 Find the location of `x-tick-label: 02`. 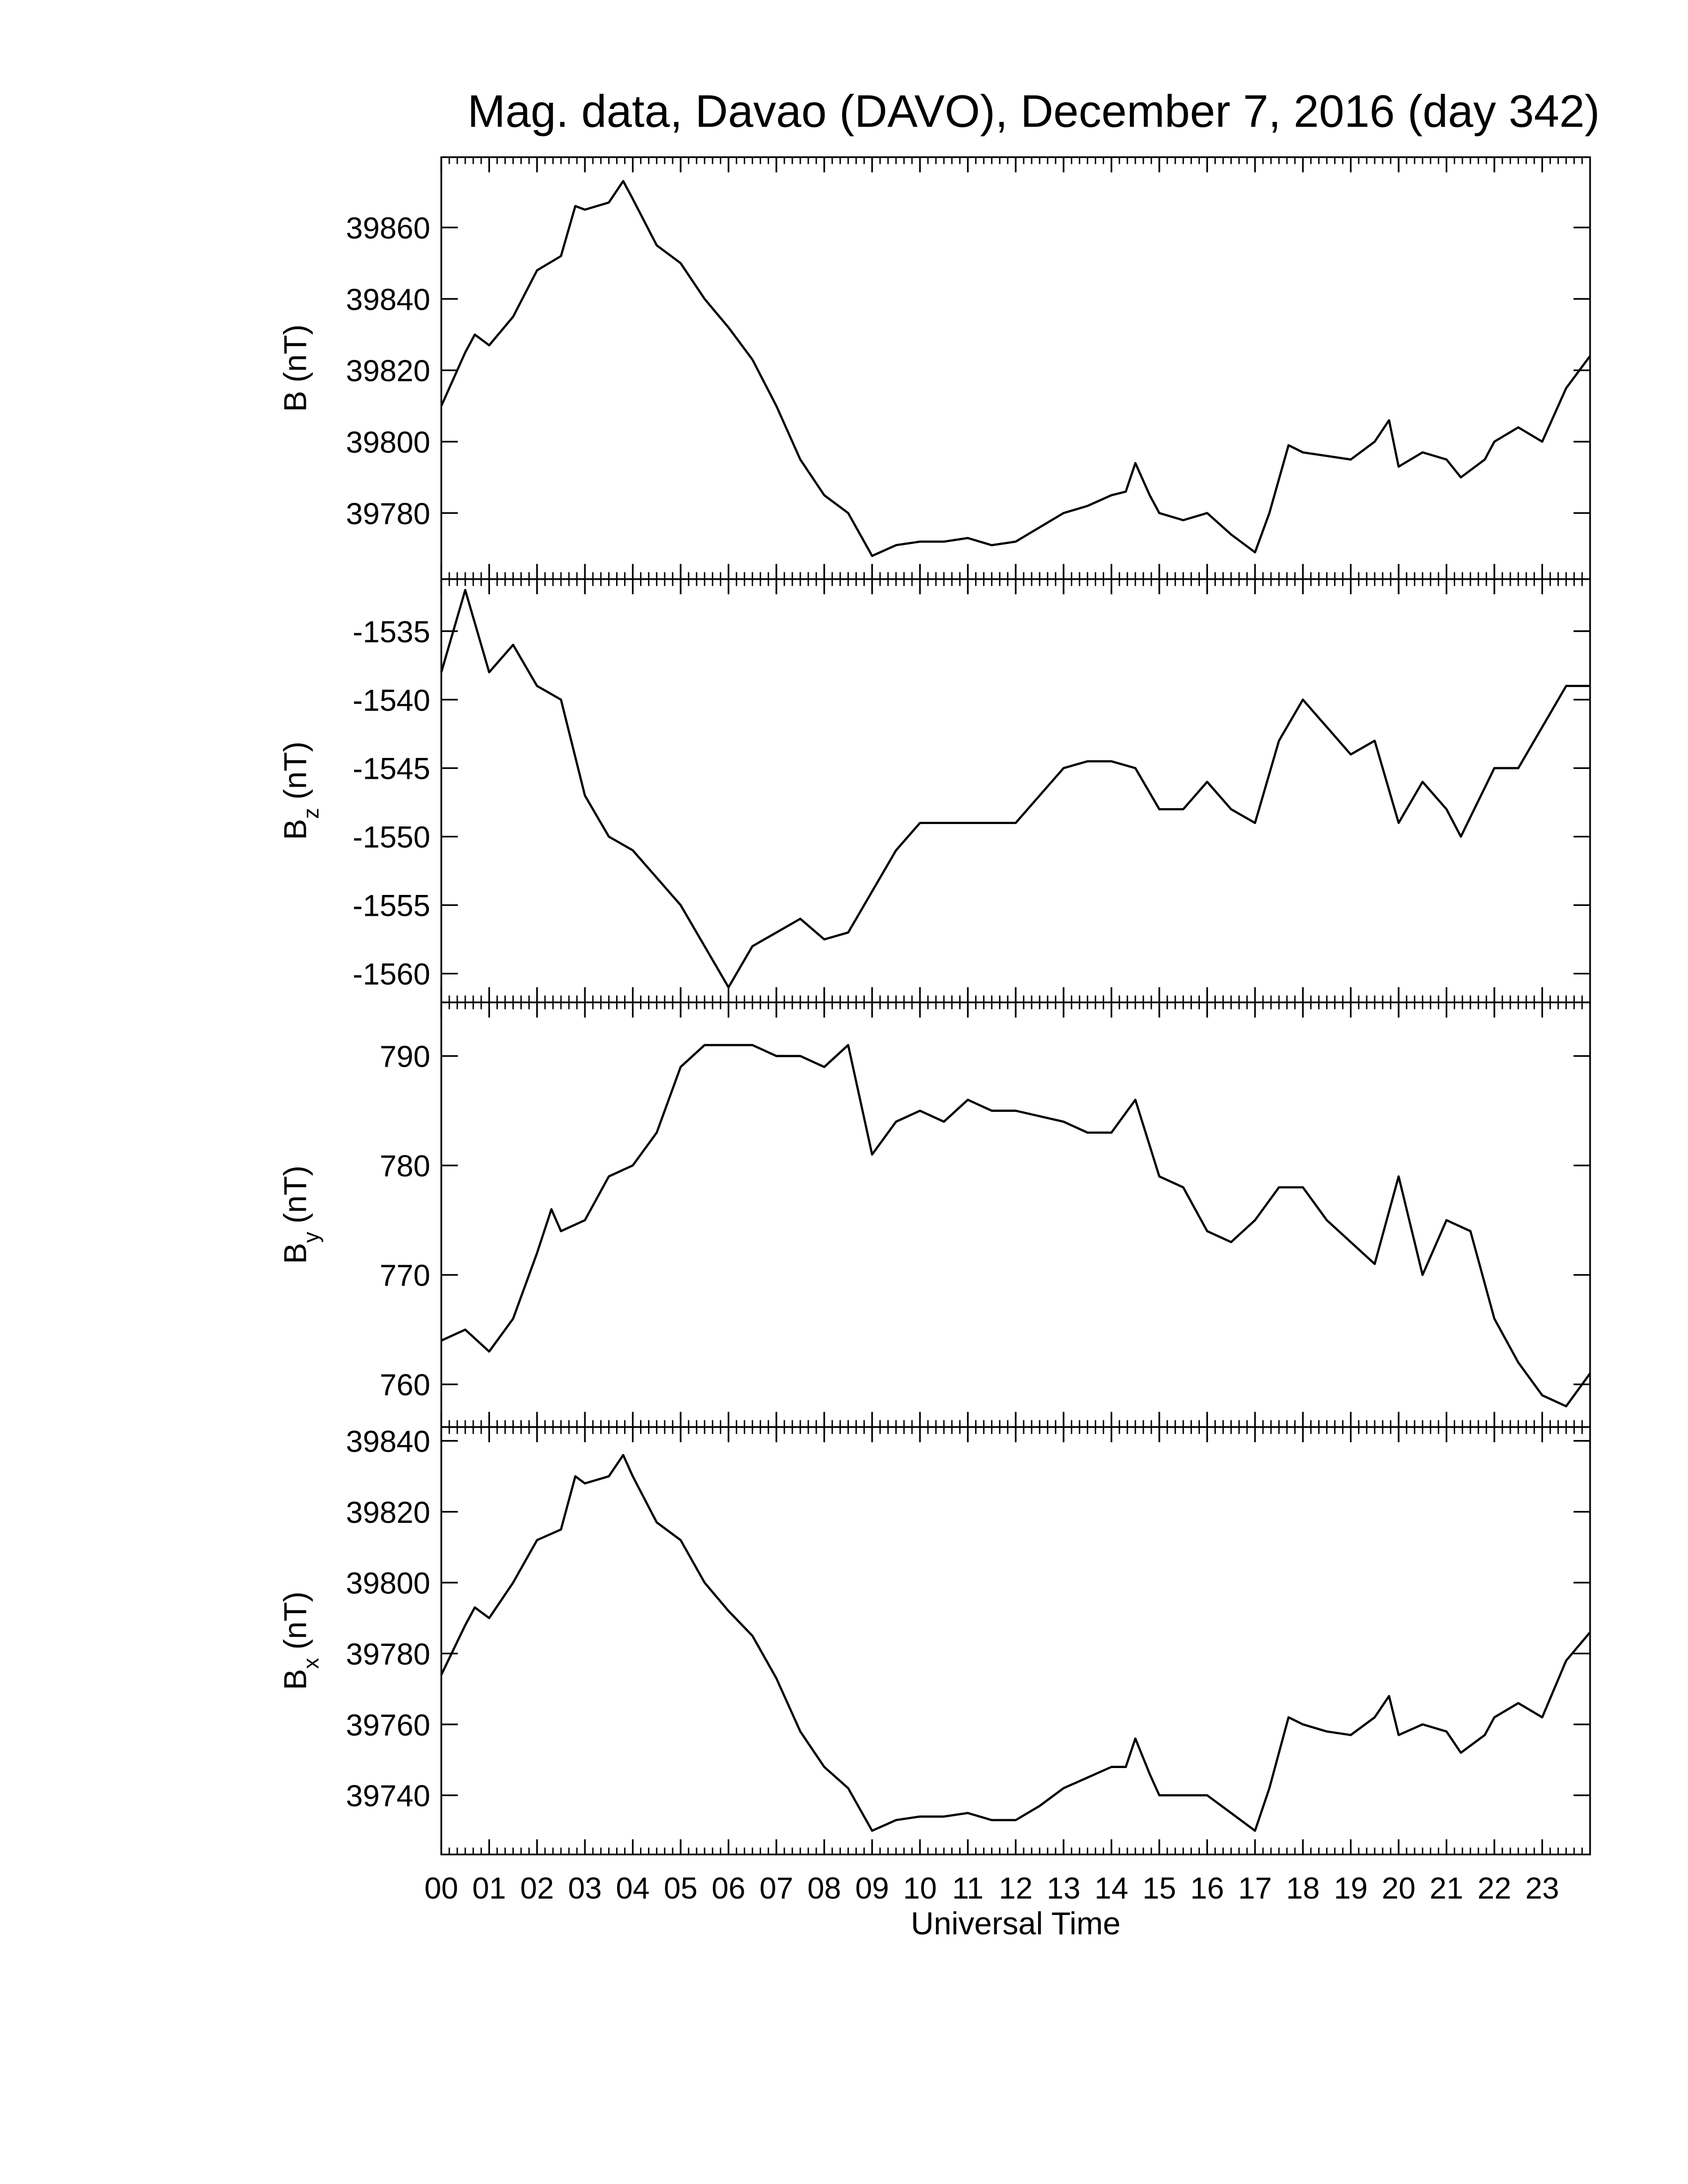

x-tick-label: 02 is located at coordinates (537, 1888).